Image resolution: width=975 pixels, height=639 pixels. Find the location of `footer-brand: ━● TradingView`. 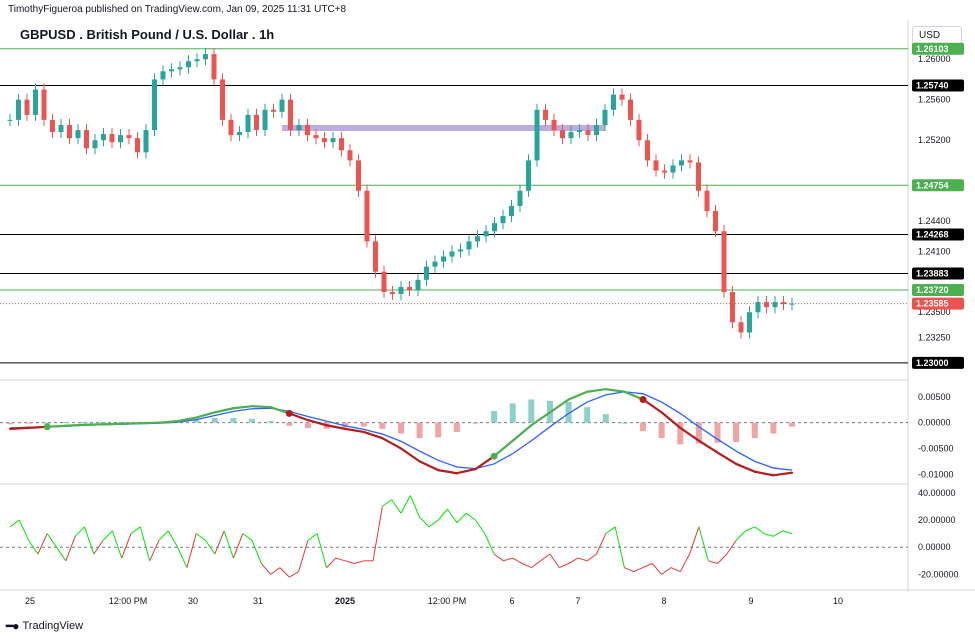

footer-brand: ━● TradingView is located at coordinates (44, 626).